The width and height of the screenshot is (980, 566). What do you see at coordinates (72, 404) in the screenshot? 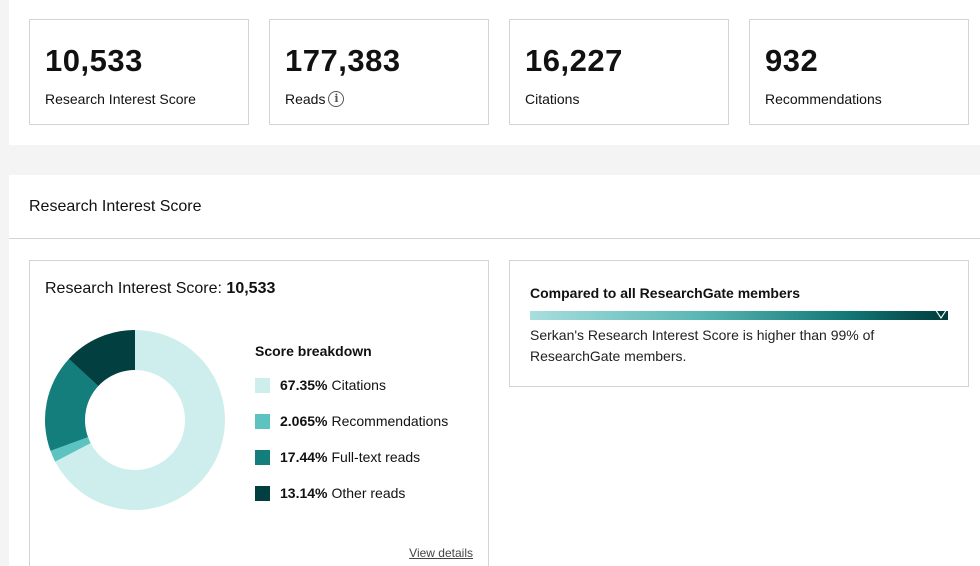
I see `donut-slice-full-text-reads` at bounding box center [72, 404].